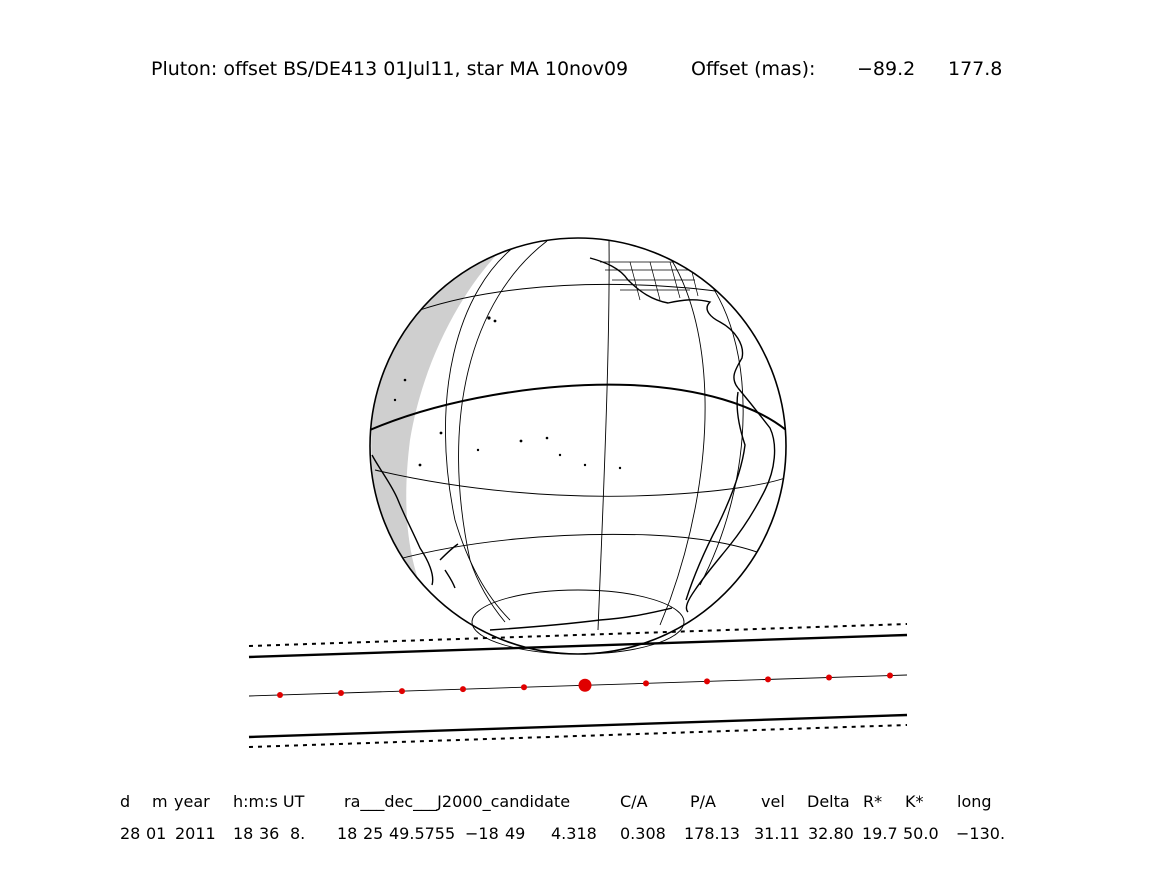 The width and height of the screenshot is (1155, 892). What do you see at coordinates (130, 833) in the screenshot?
I see `value-day: 28` at bounding box center [130, 833].